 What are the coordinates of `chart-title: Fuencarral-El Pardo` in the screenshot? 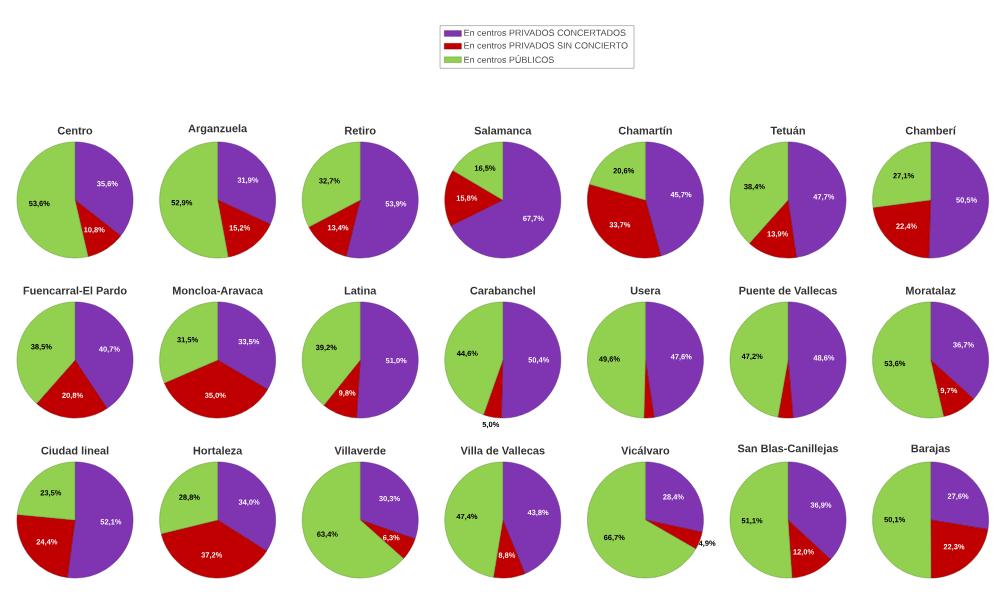 It's located at (75, 290).